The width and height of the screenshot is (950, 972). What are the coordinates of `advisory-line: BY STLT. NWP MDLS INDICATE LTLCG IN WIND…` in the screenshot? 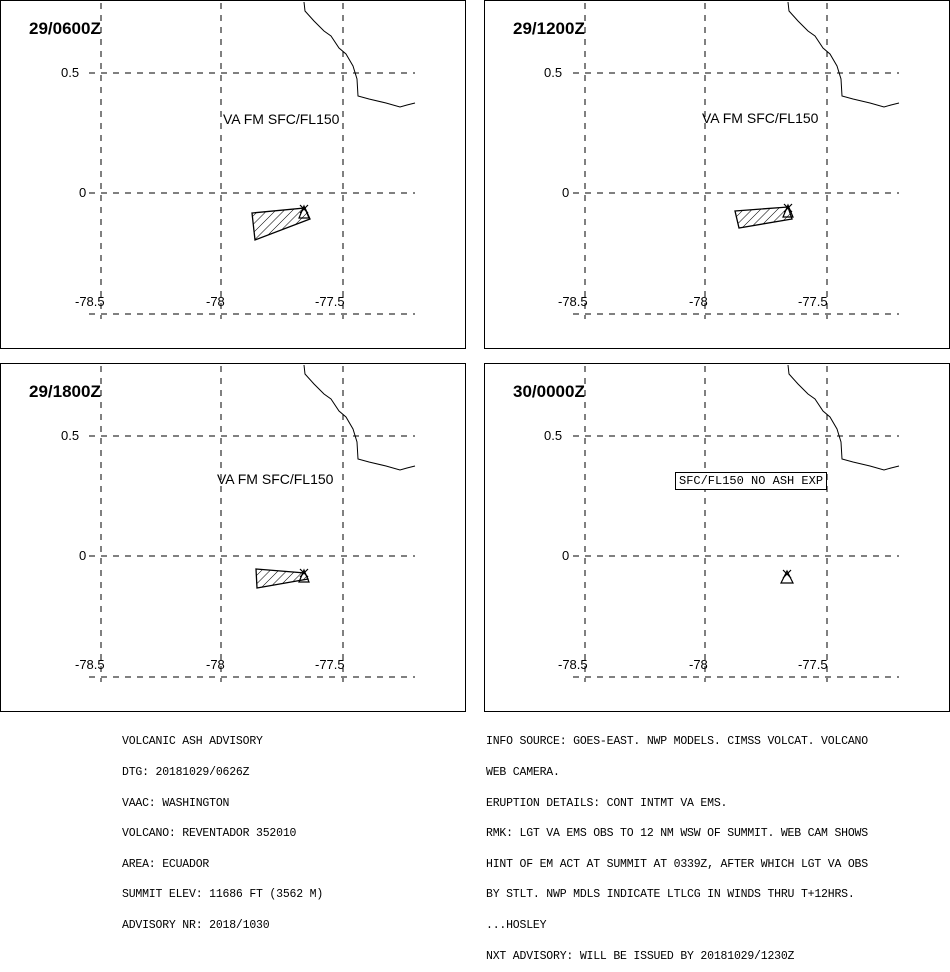 It's located at (670, 895).